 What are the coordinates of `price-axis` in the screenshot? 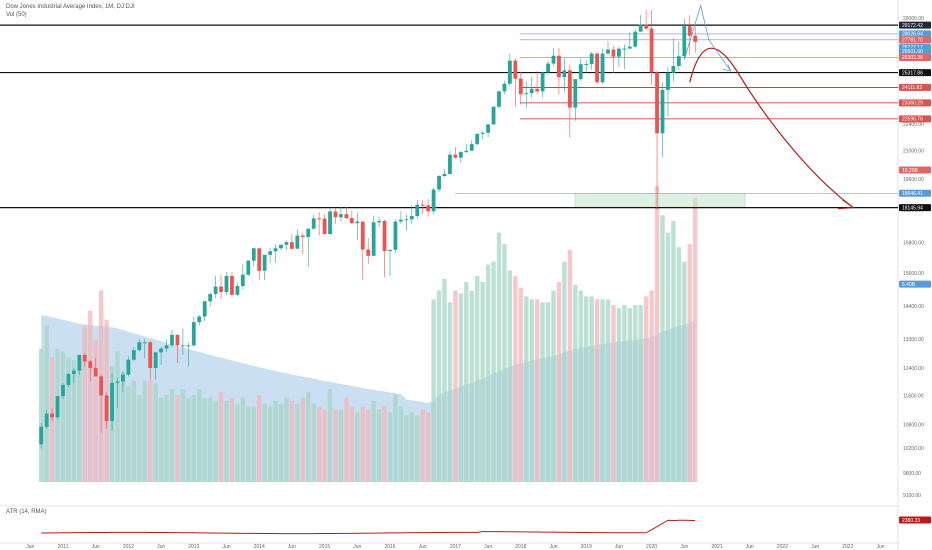 It's located at (915, 275).